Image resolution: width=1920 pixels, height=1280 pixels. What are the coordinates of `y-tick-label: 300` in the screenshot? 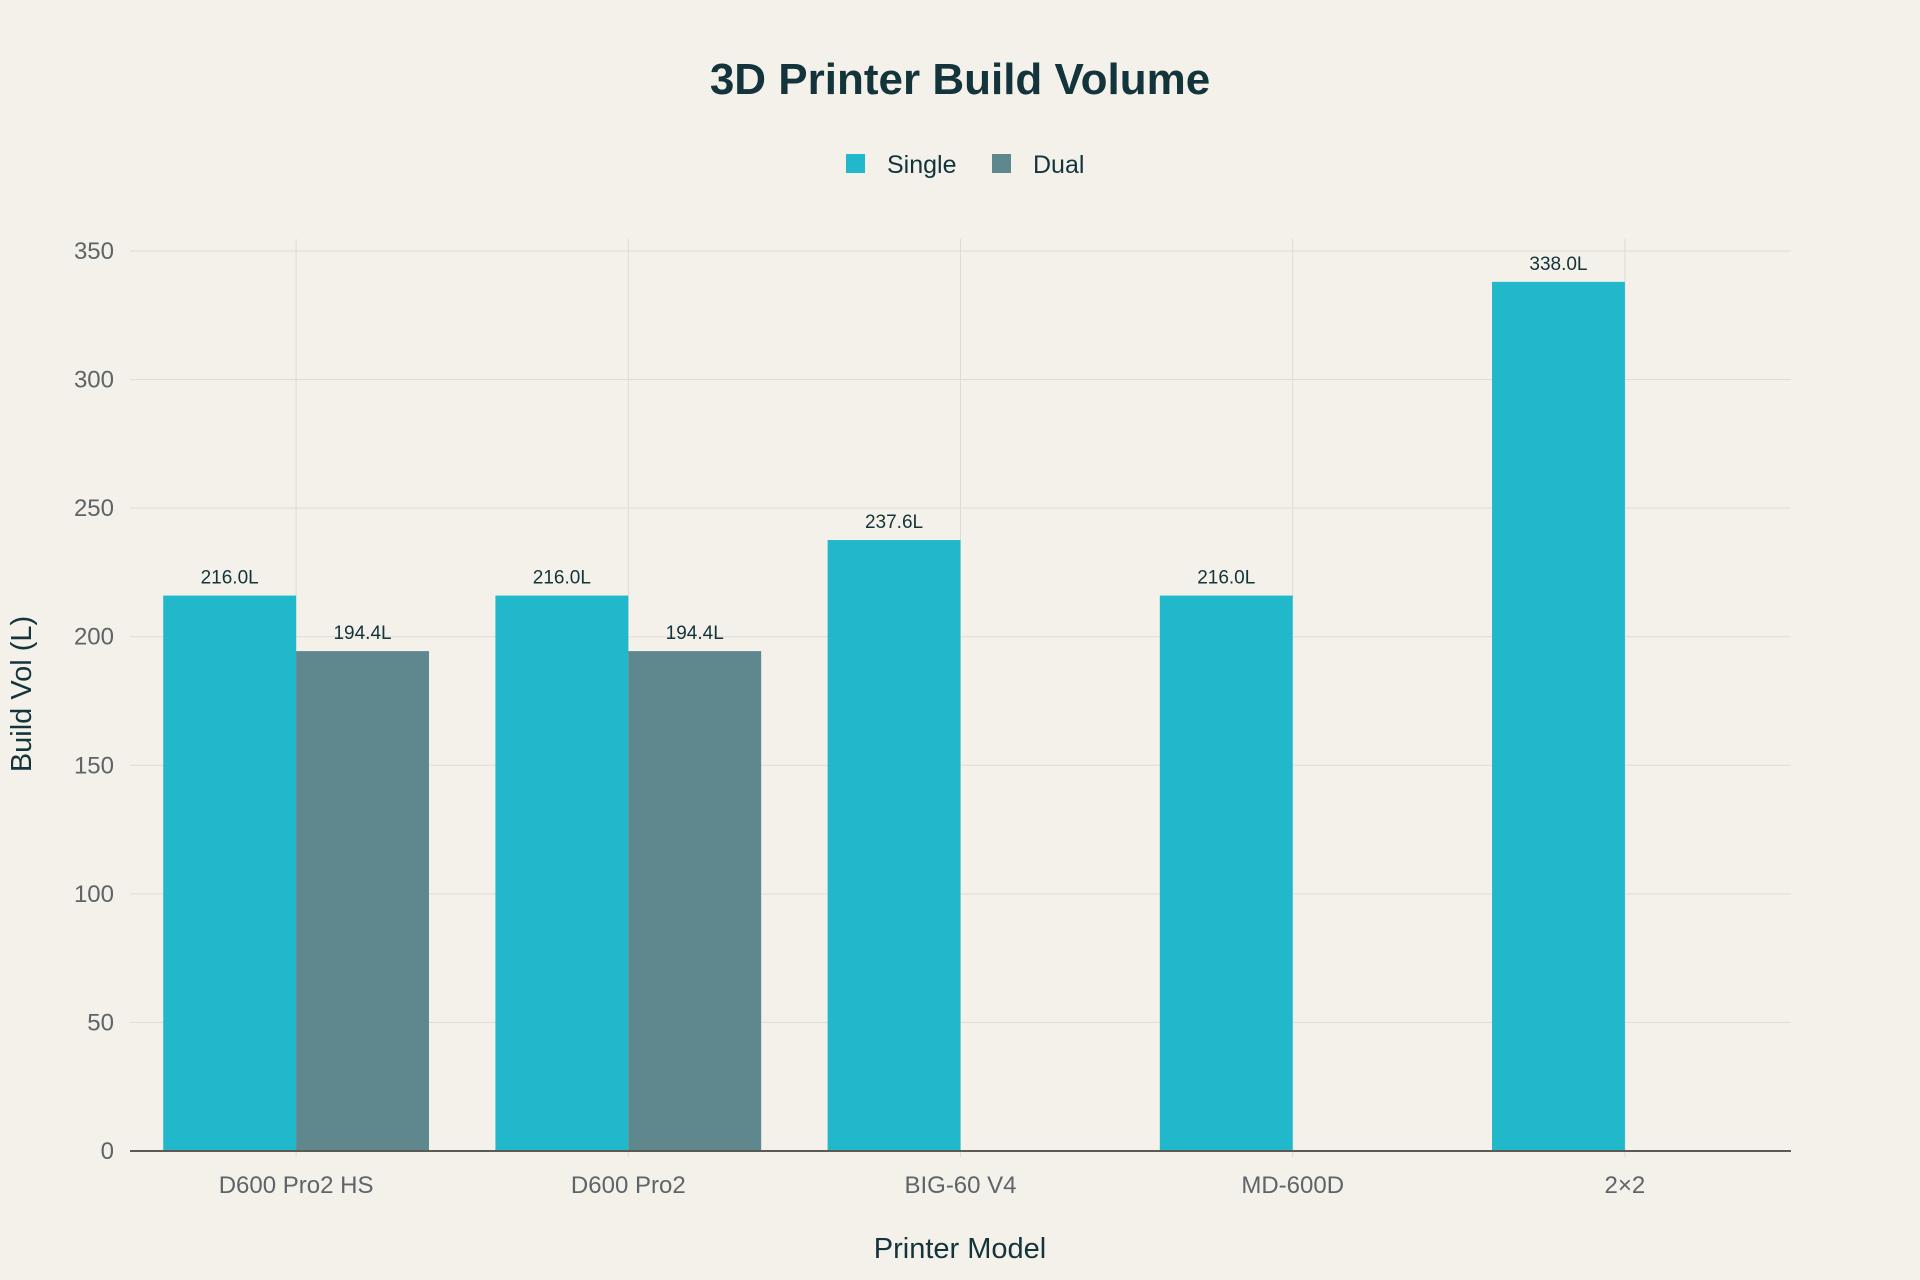 It's located at (94, 380).